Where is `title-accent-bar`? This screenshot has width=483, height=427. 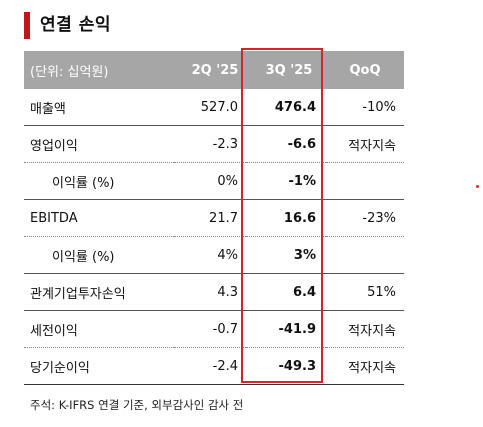 title-accent-bar is located at coordinates (27, 25).